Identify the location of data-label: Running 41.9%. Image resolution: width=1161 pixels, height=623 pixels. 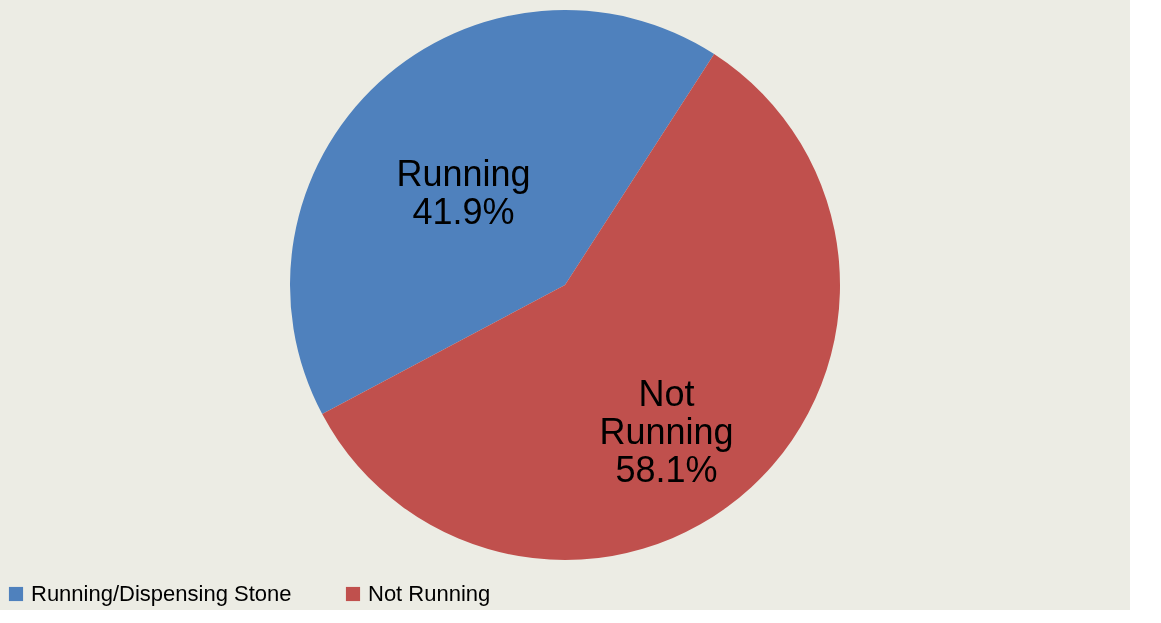
(463, 192).